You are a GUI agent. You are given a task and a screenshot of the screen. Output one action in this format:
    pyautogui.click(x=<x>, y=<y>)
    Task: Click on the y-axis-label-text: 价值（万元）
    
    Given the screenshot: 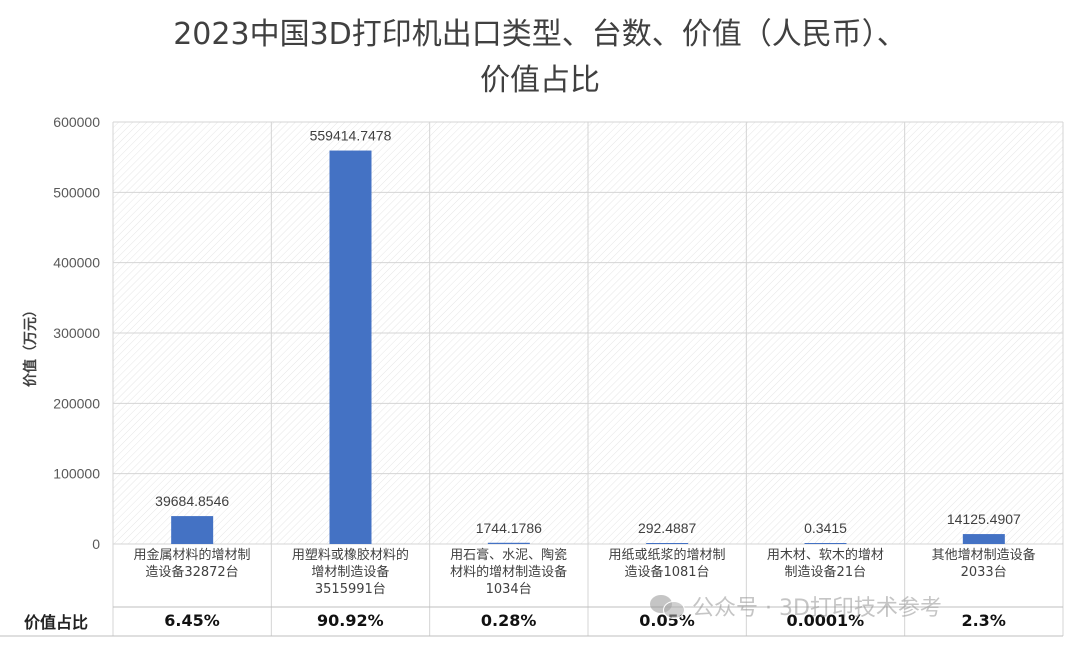 What is the action you would take?
    pyautogui.click(x=31, y=345)
    